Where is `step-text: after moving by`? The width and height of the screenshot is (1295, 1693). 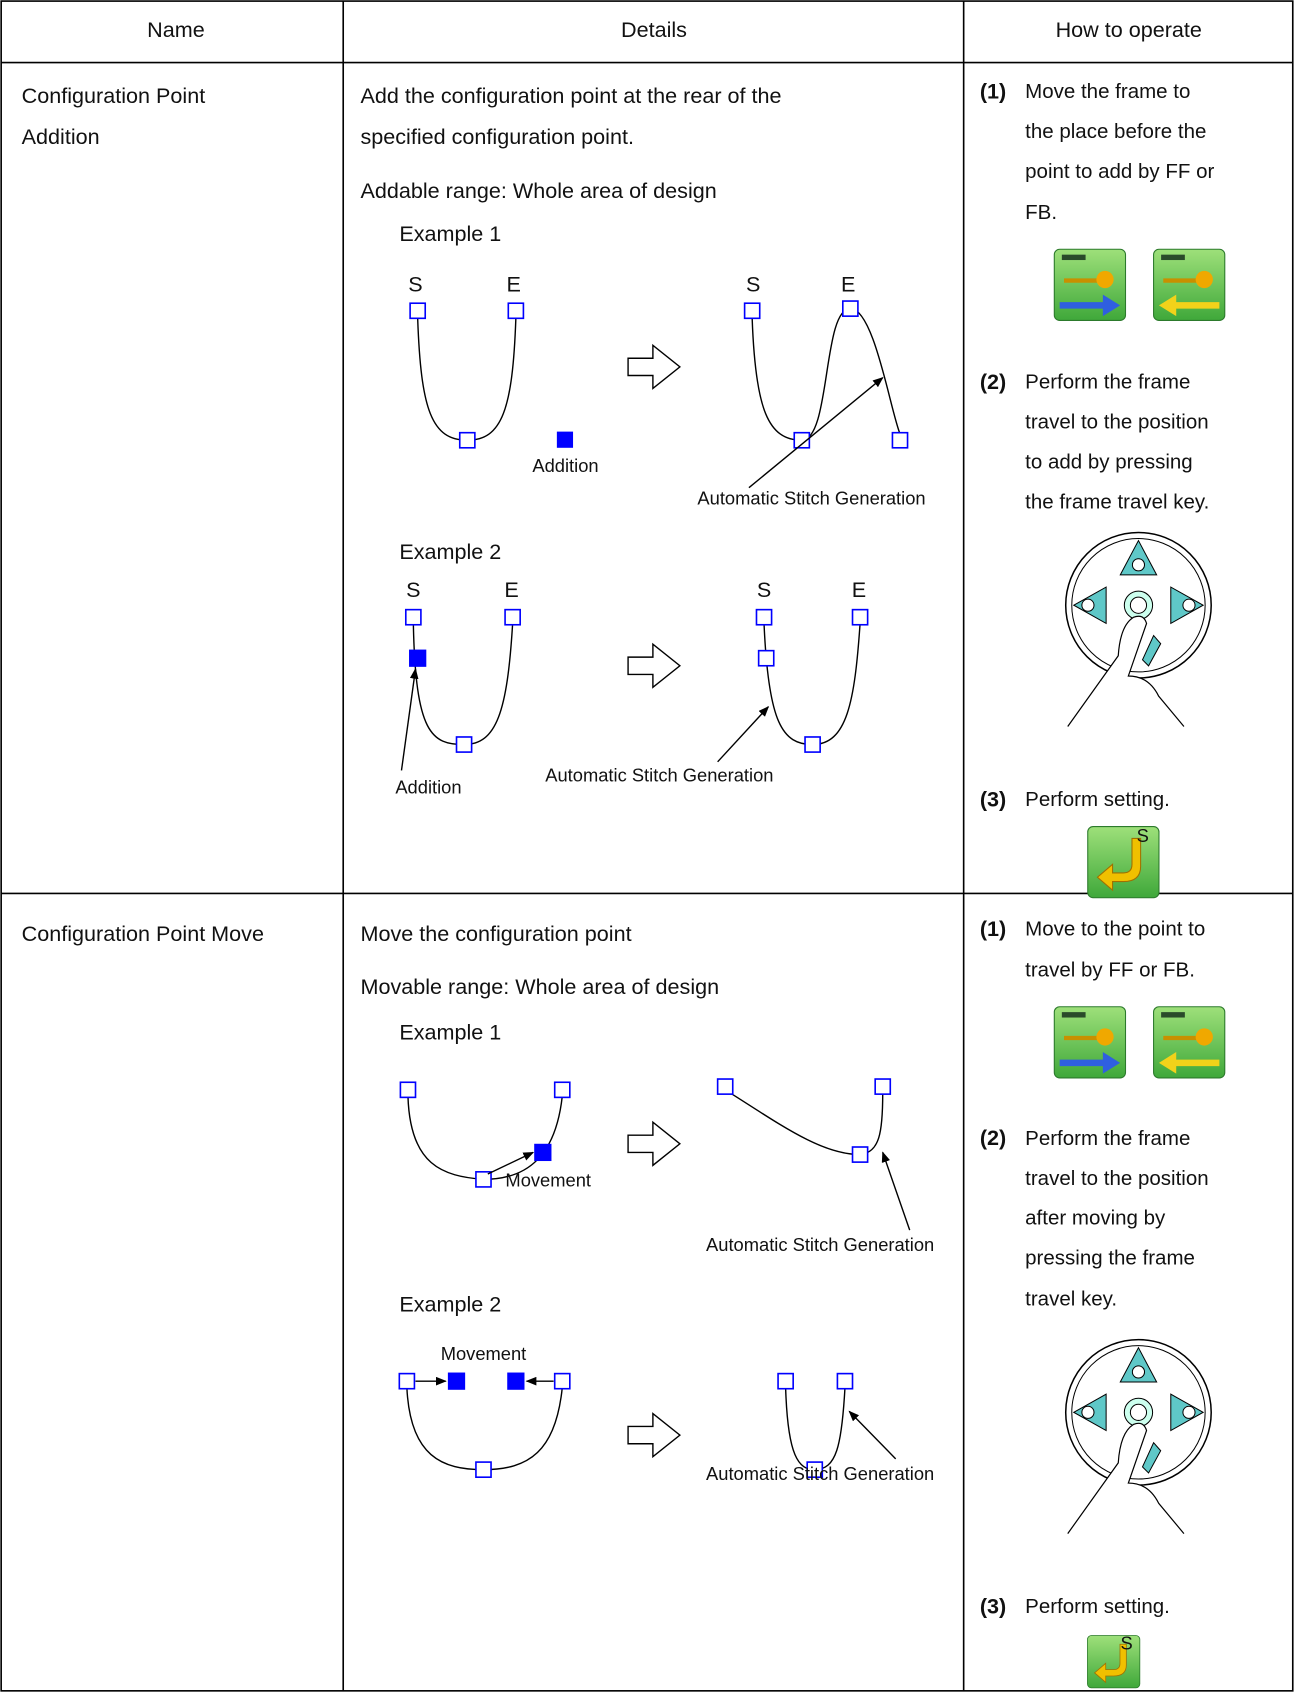 step-text: after moving by is located at coordinates (1095, 1218).